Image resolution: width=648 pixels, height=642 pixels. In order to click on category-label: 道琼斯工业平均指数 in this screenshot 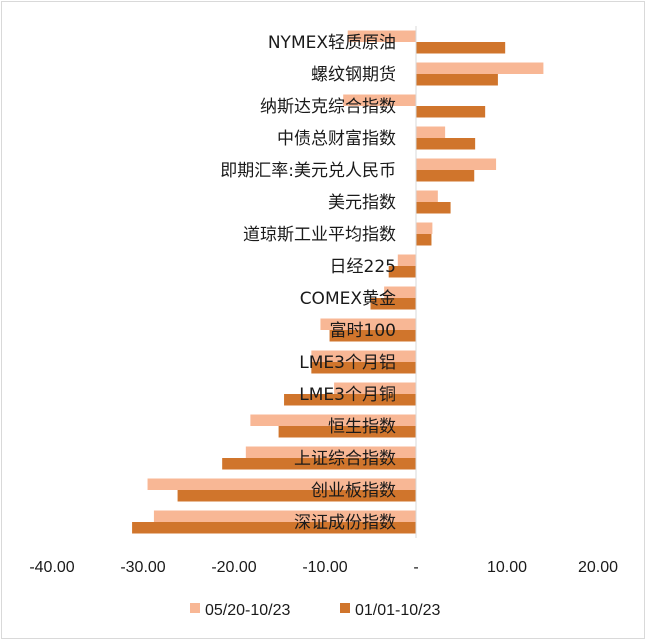, I will do `click(319, 235)`.